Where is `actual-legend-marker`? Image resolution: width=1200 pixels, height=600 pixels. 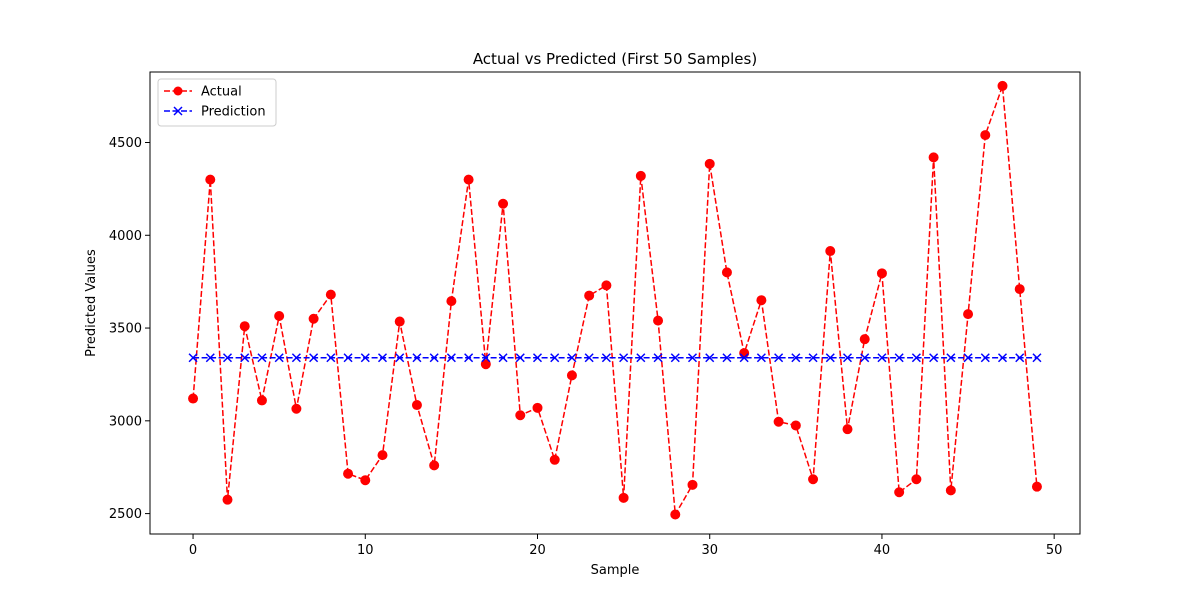 actual-legend-marker is located at coordinates (178, 91).